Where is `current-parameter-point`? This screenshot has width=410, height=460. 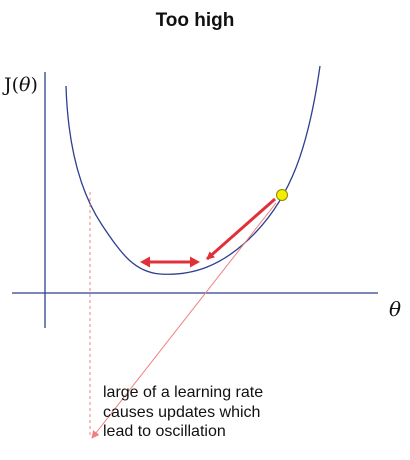 current-parameter-point is located at coordinates (282, 195).